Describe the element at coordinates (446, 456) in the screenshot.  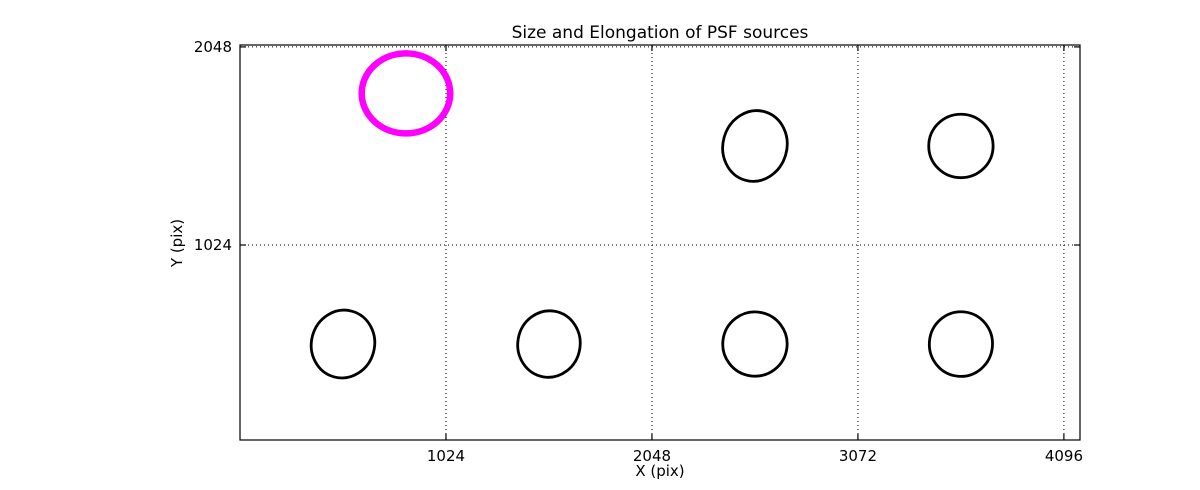
I see `x-tick-label: 1024` at that location.